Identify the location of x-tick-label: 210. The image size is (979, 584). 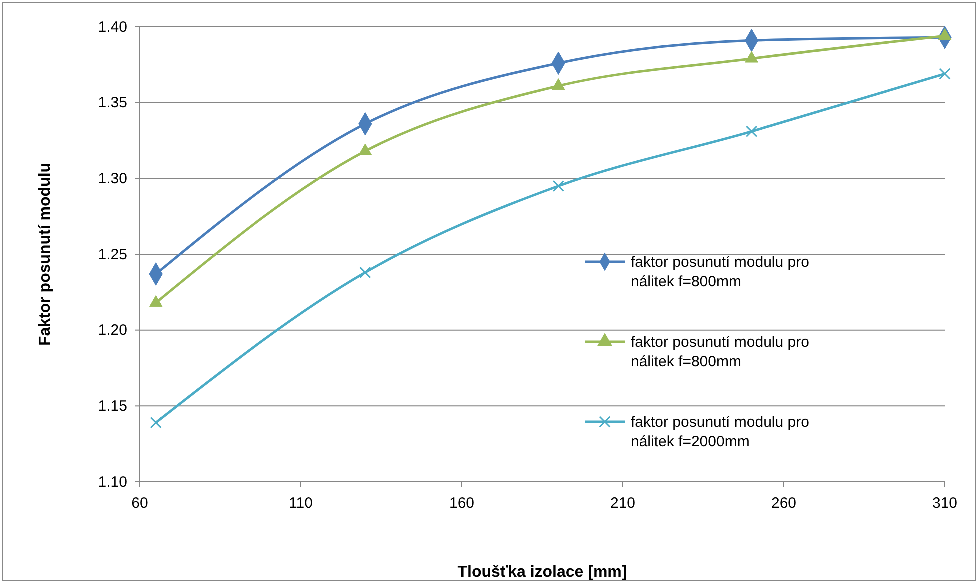
(623, 503).